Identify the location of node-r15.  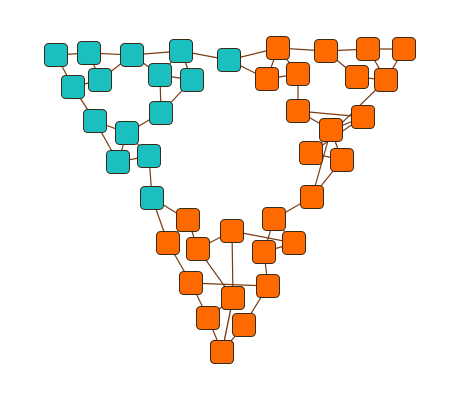
(274, 219).